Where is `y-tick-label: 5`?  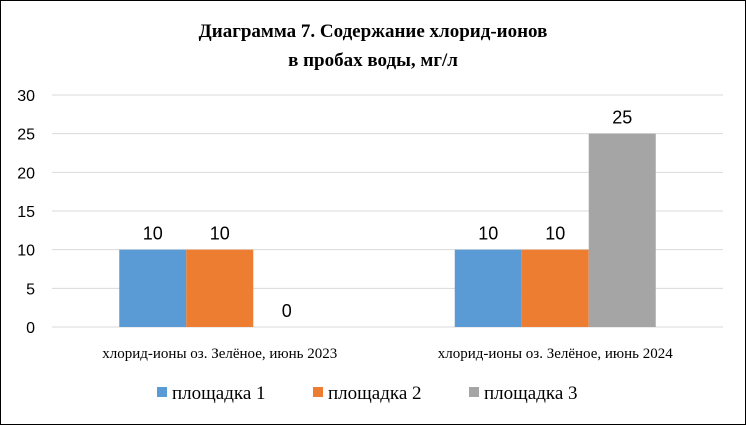
y-tick-label: 5 is located at coordinates (30, 289).